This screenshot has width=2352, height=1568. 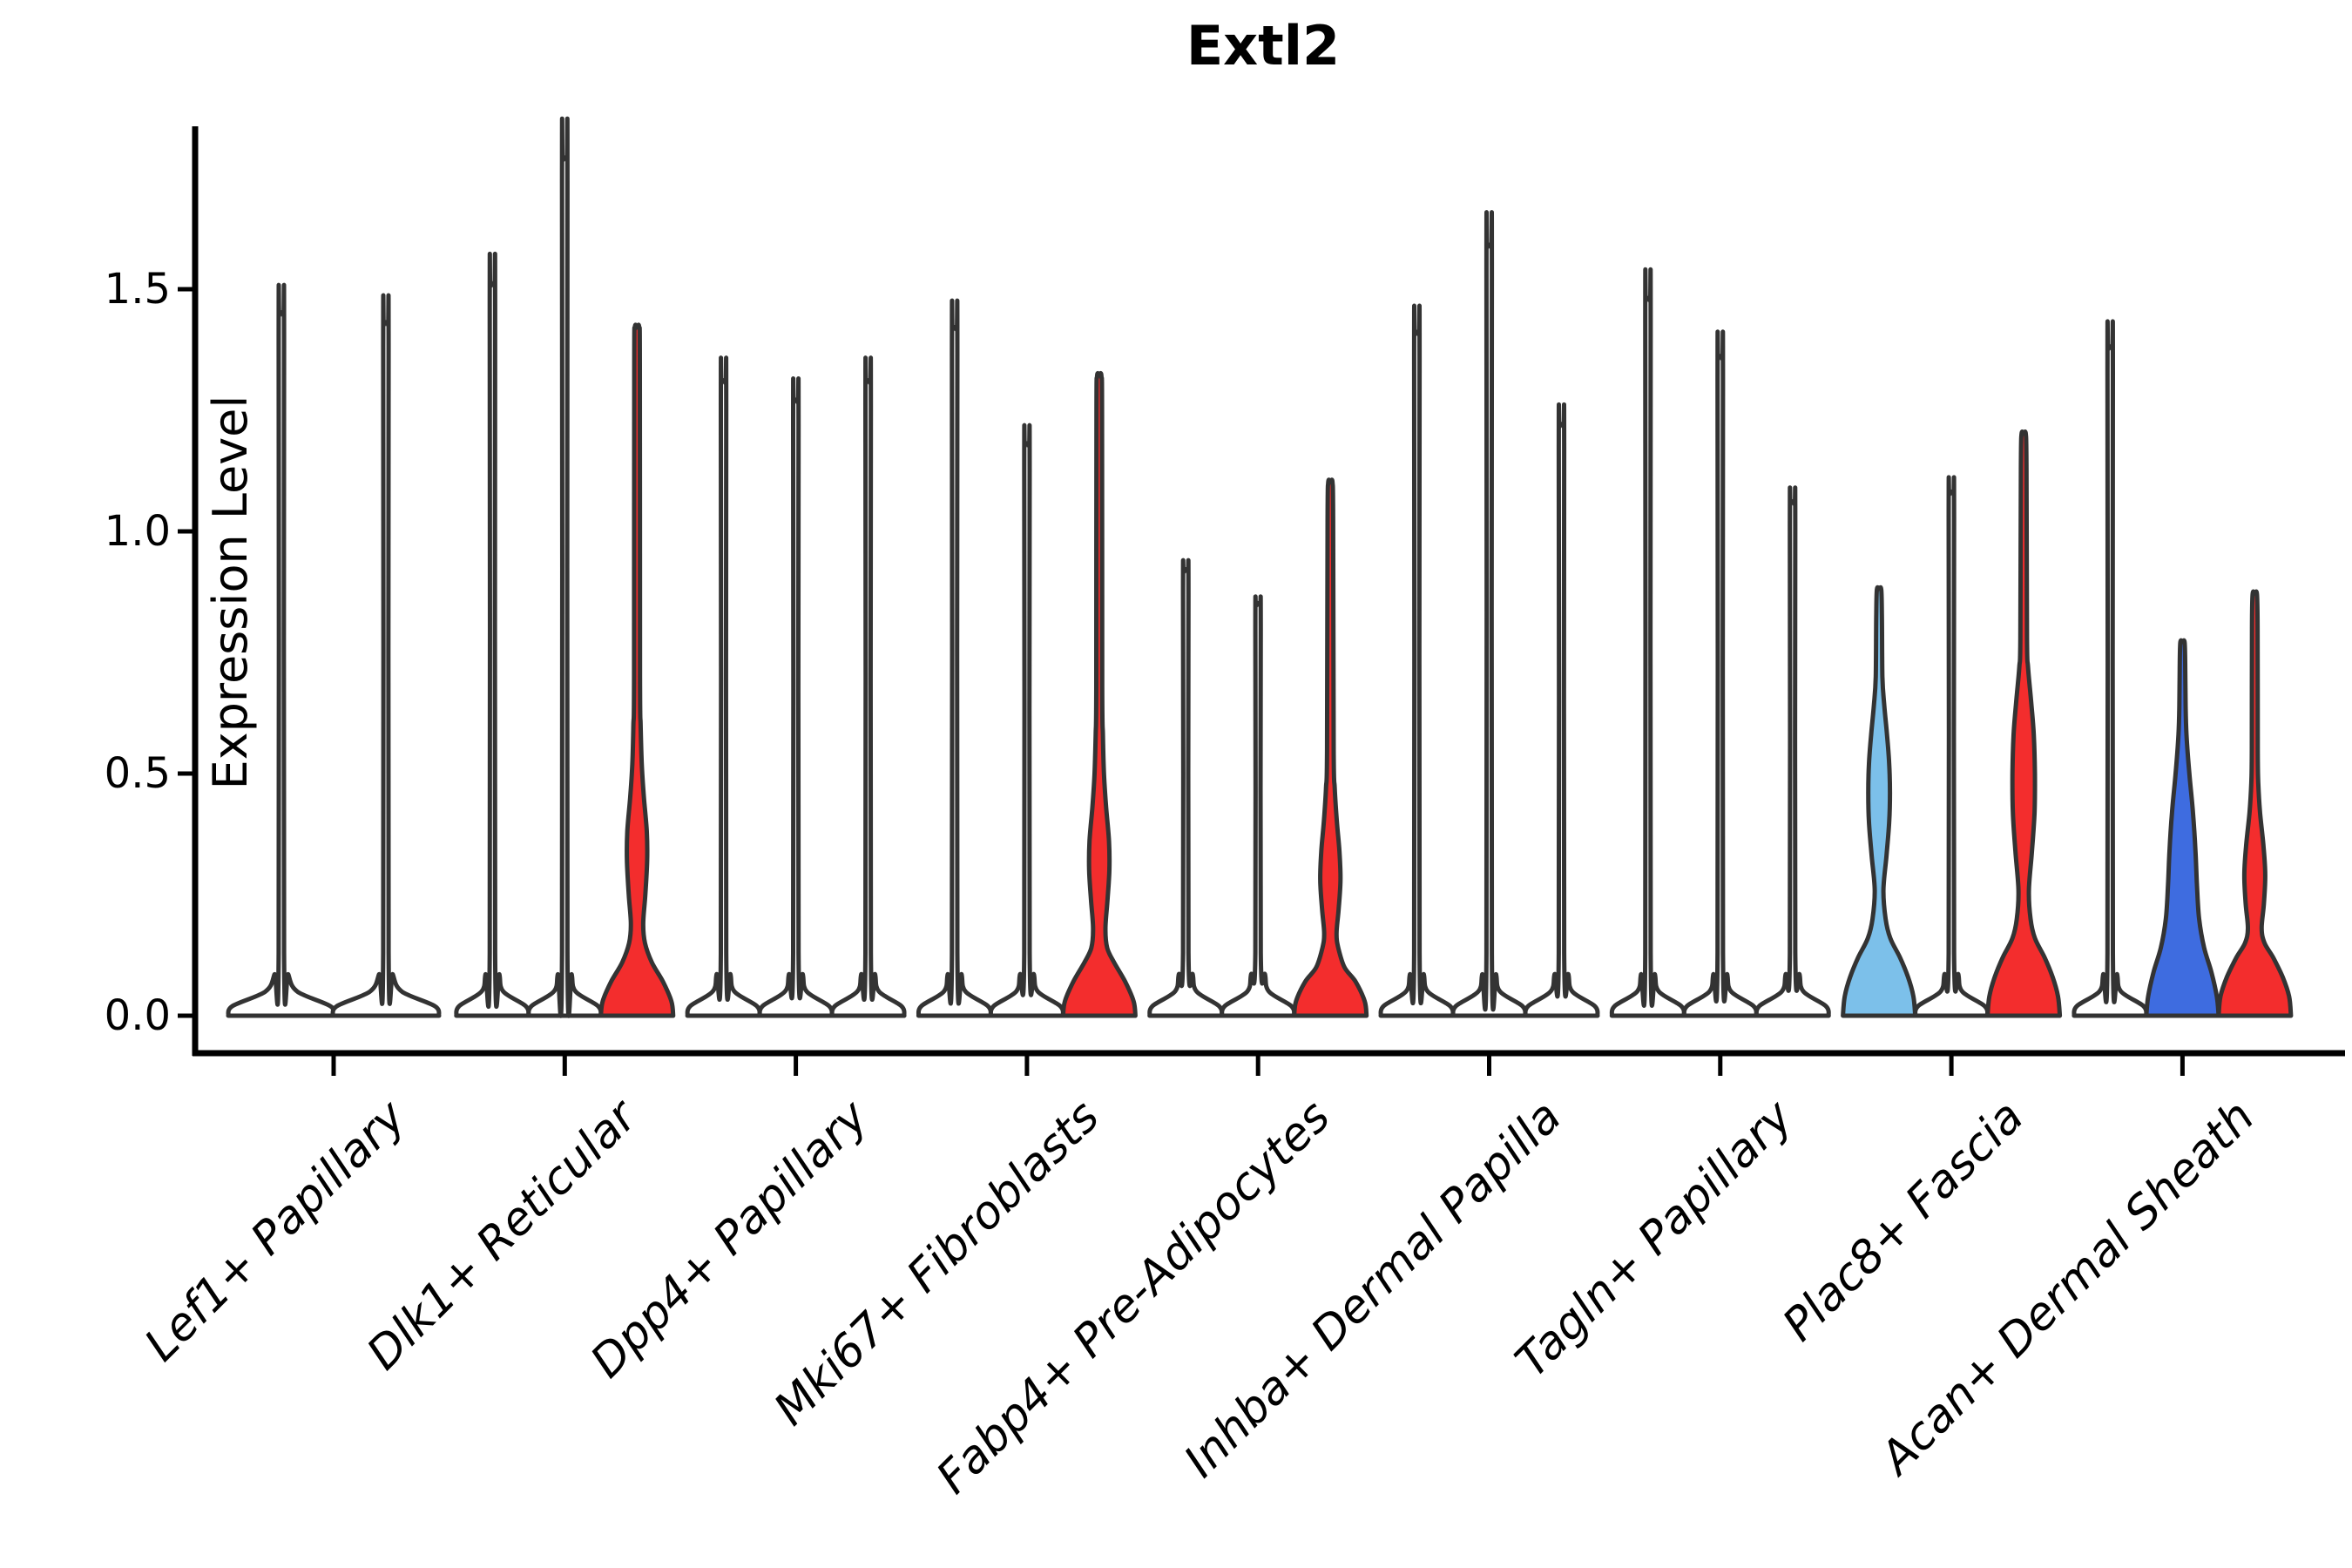 I want to click on violin-light_blue, so click(x=1879, y=801).